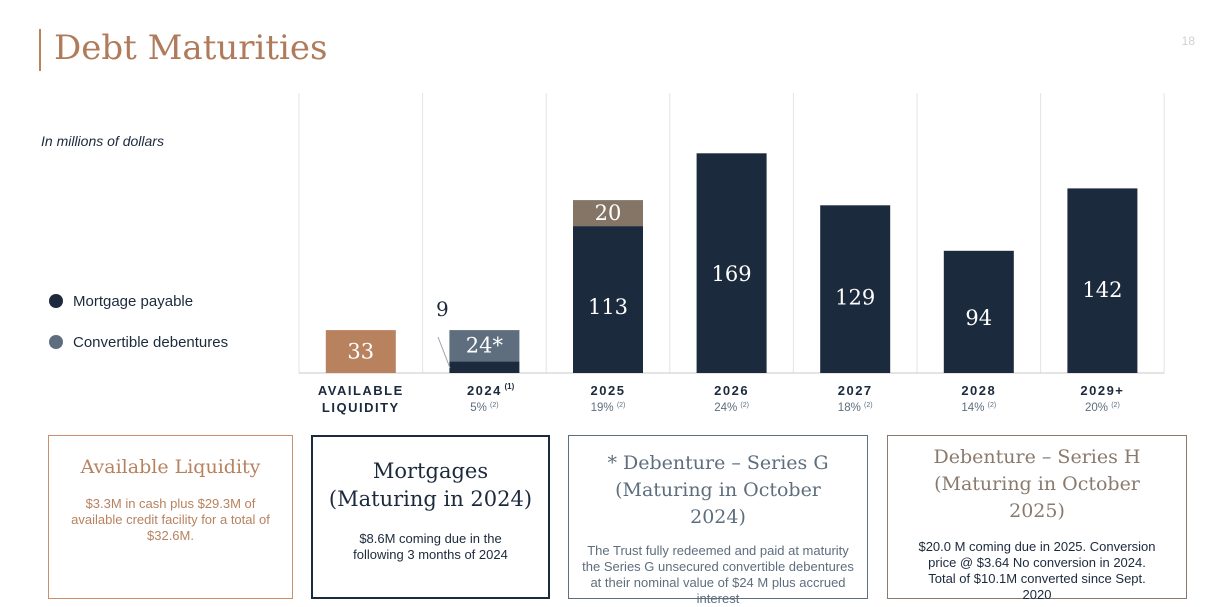 This screenshot has width=1208, height=607. What do you see at coordinates (430, 485) in the screenshot?
I see `card-mortgages-title: Mortgages (Maturing in 2024)` at bounding box center [430, 485].